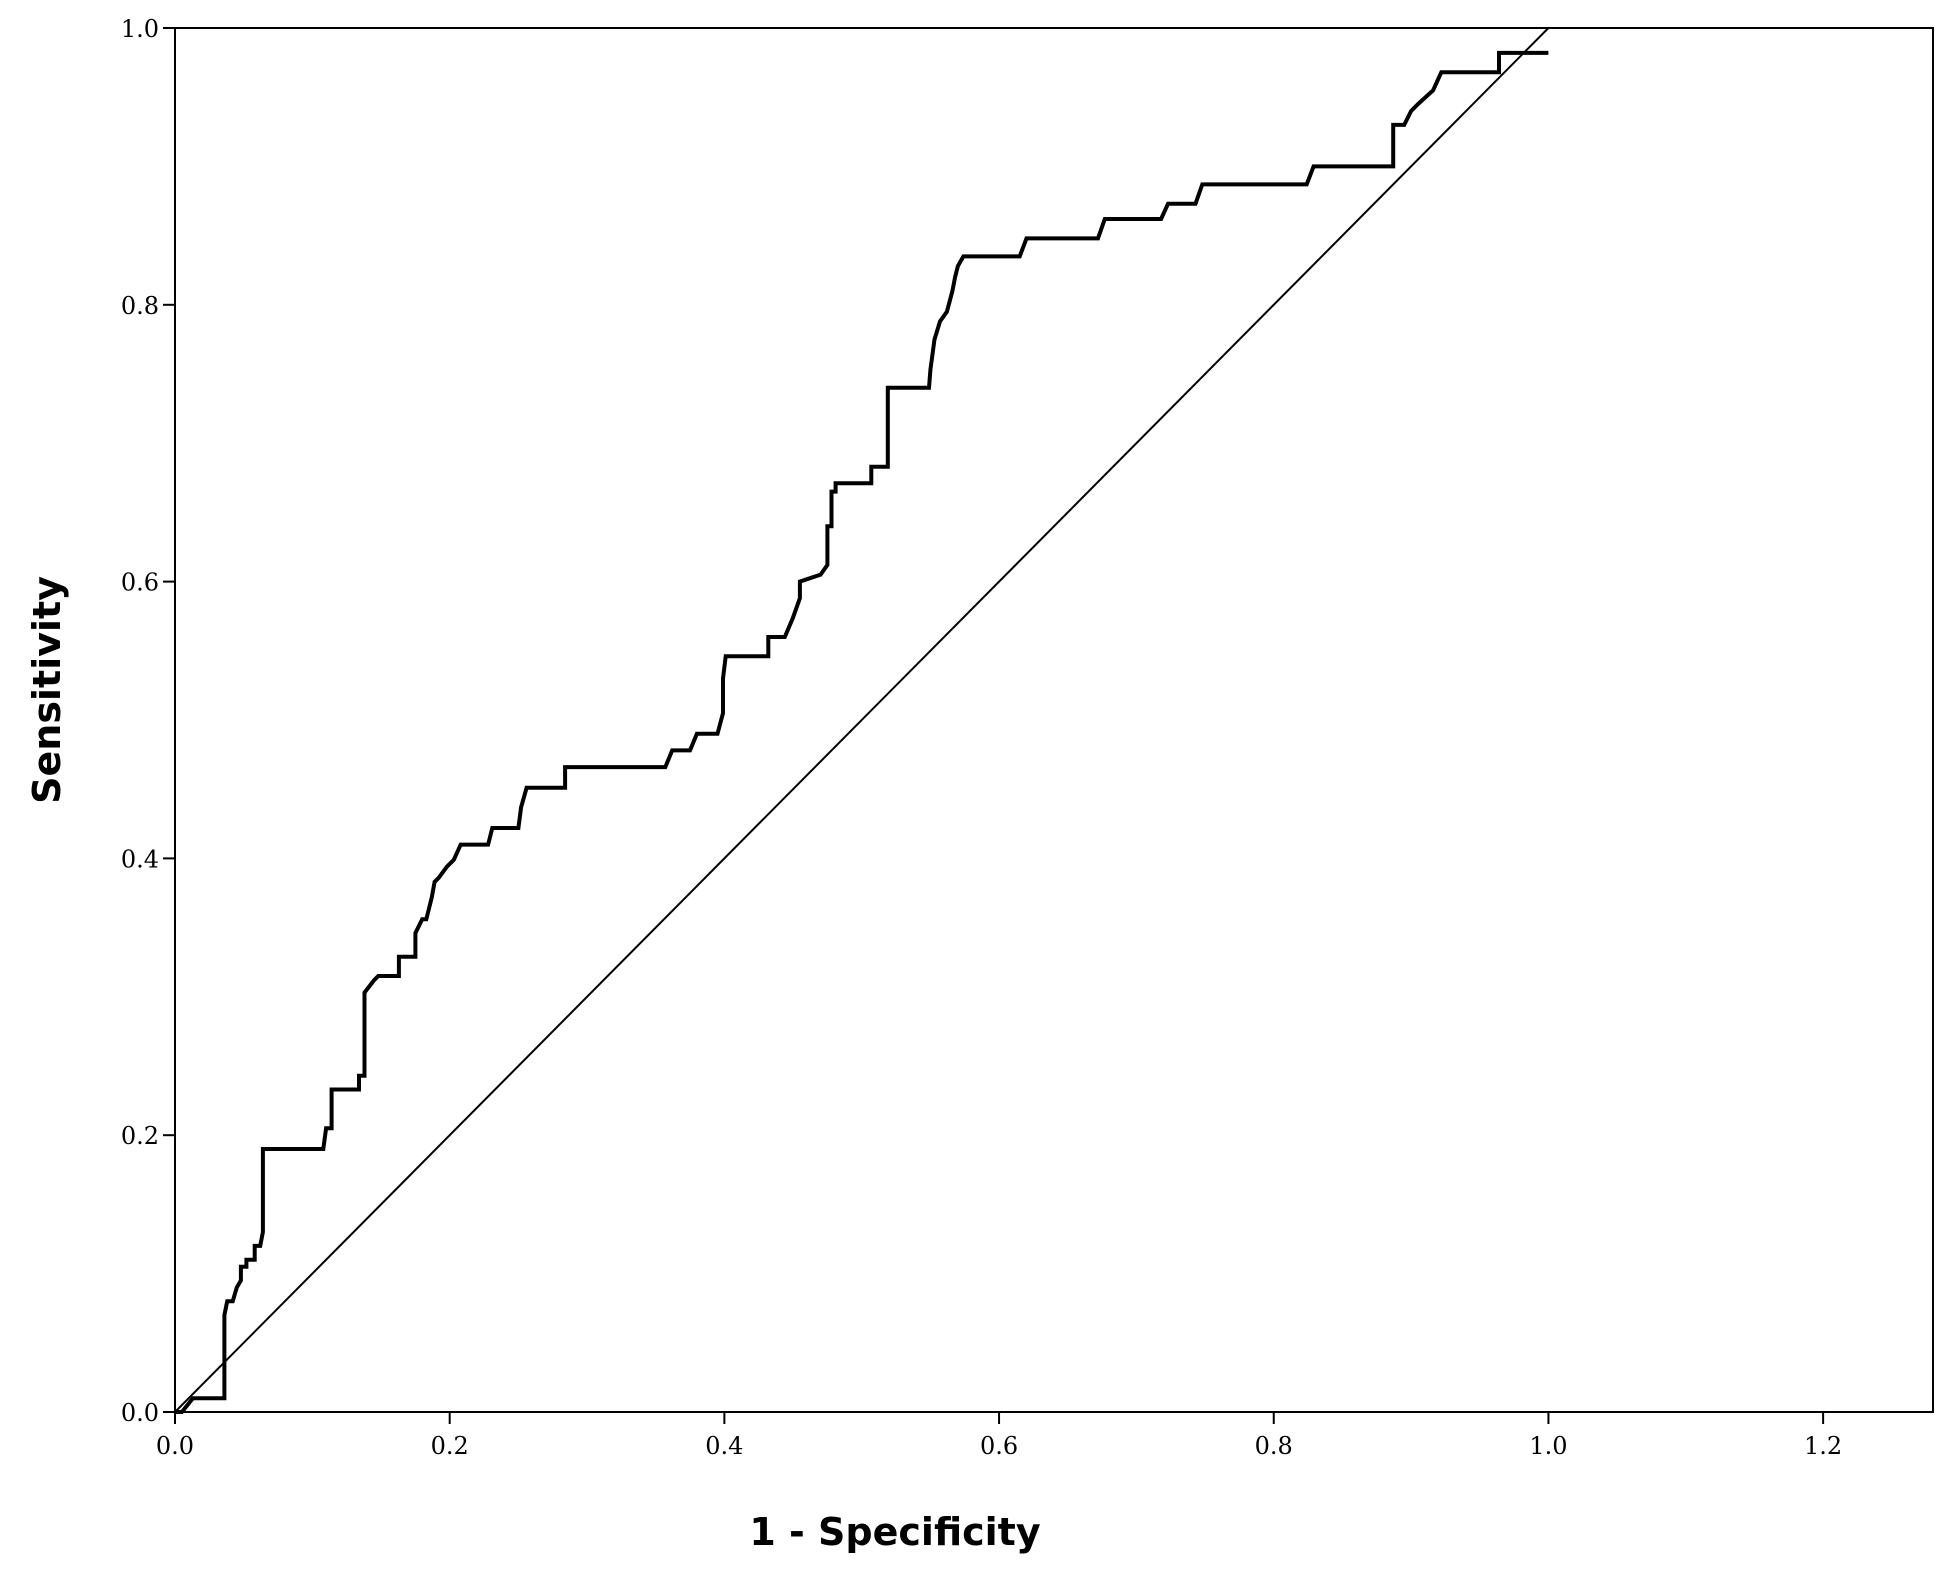  I want to click on x-axis: 0.0 0.2 0.4 0.6 0.8 1.0 1.2, so click(999, 1436).